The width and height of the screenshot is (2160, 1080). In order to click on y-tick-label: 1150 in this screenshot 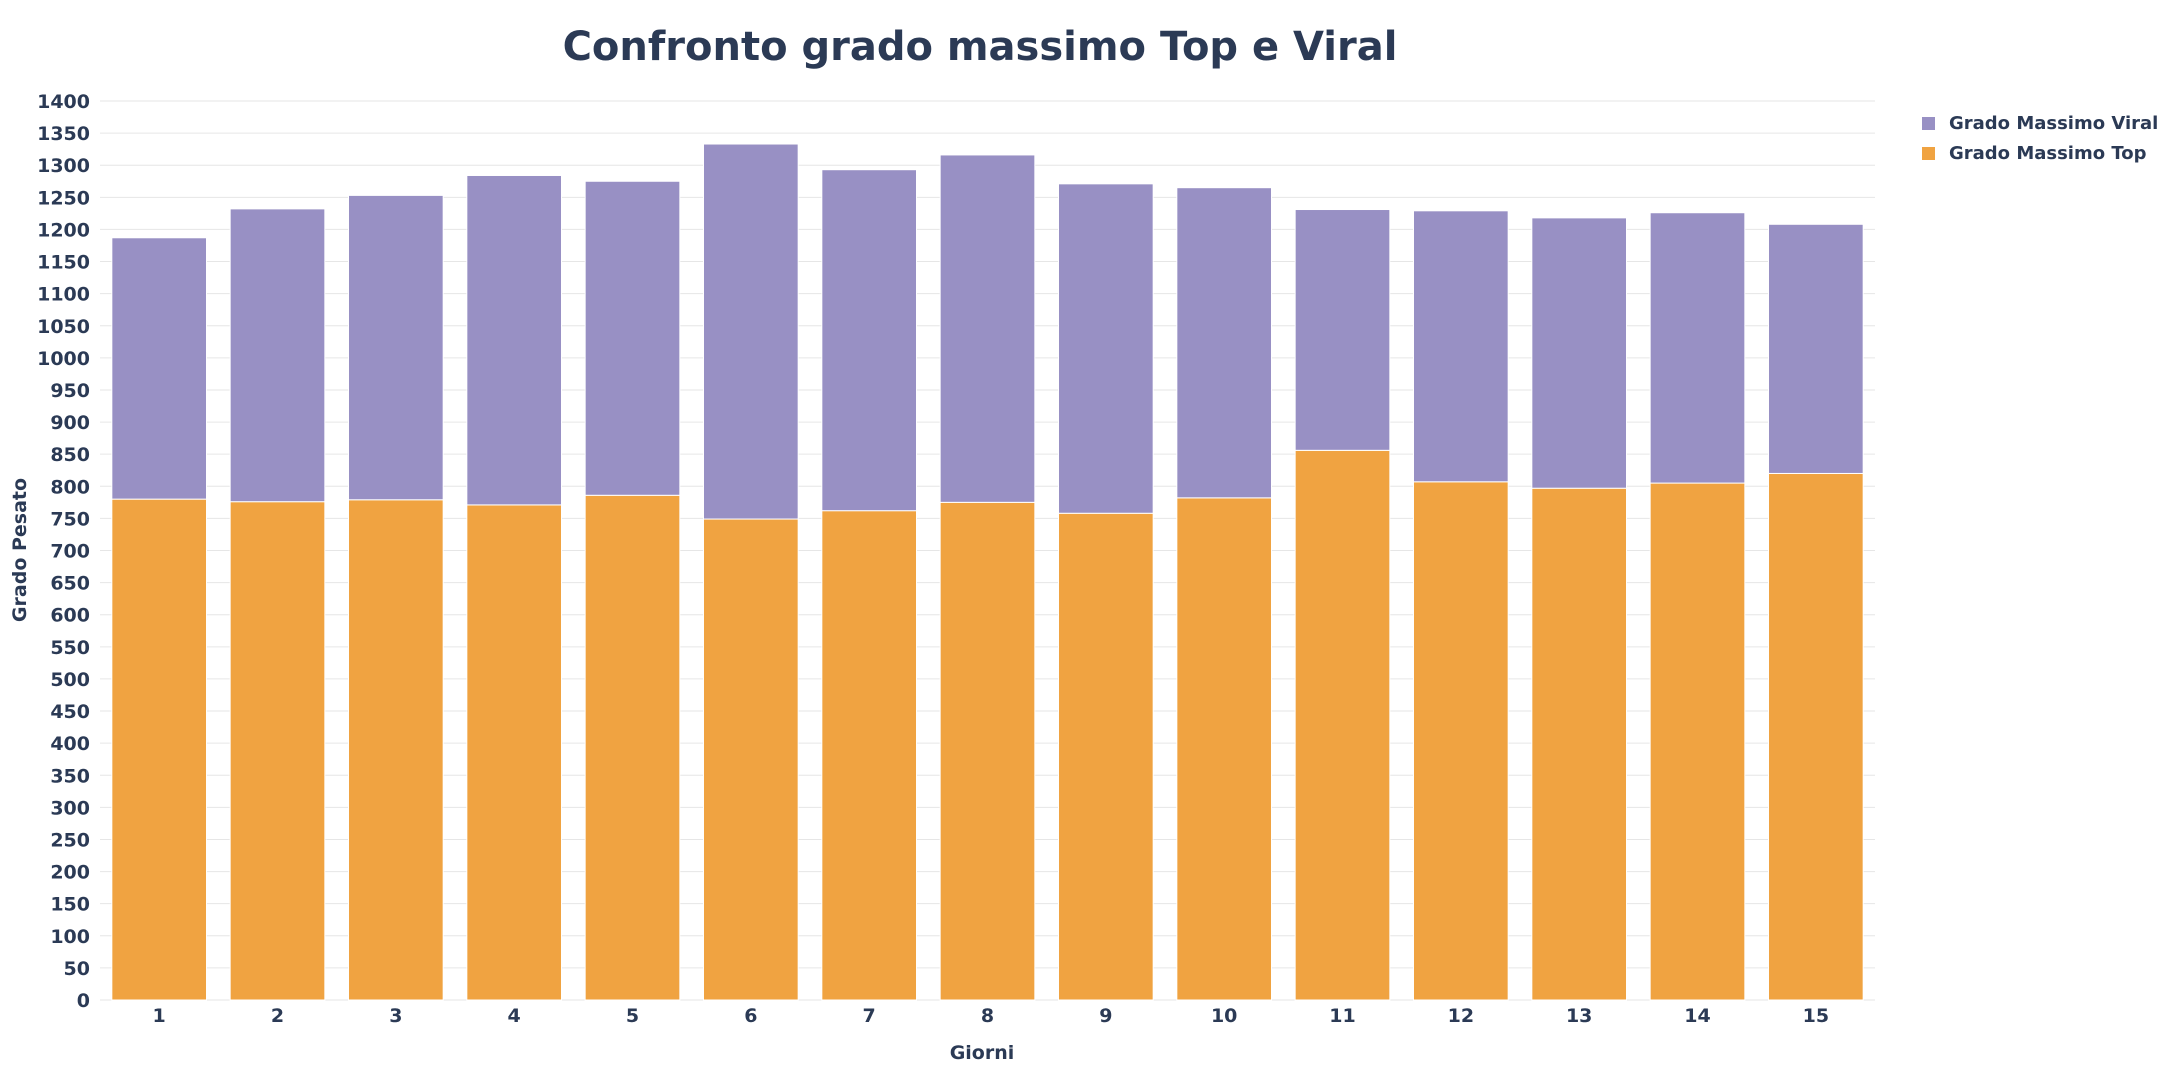, I will do `click(63, 263)`.